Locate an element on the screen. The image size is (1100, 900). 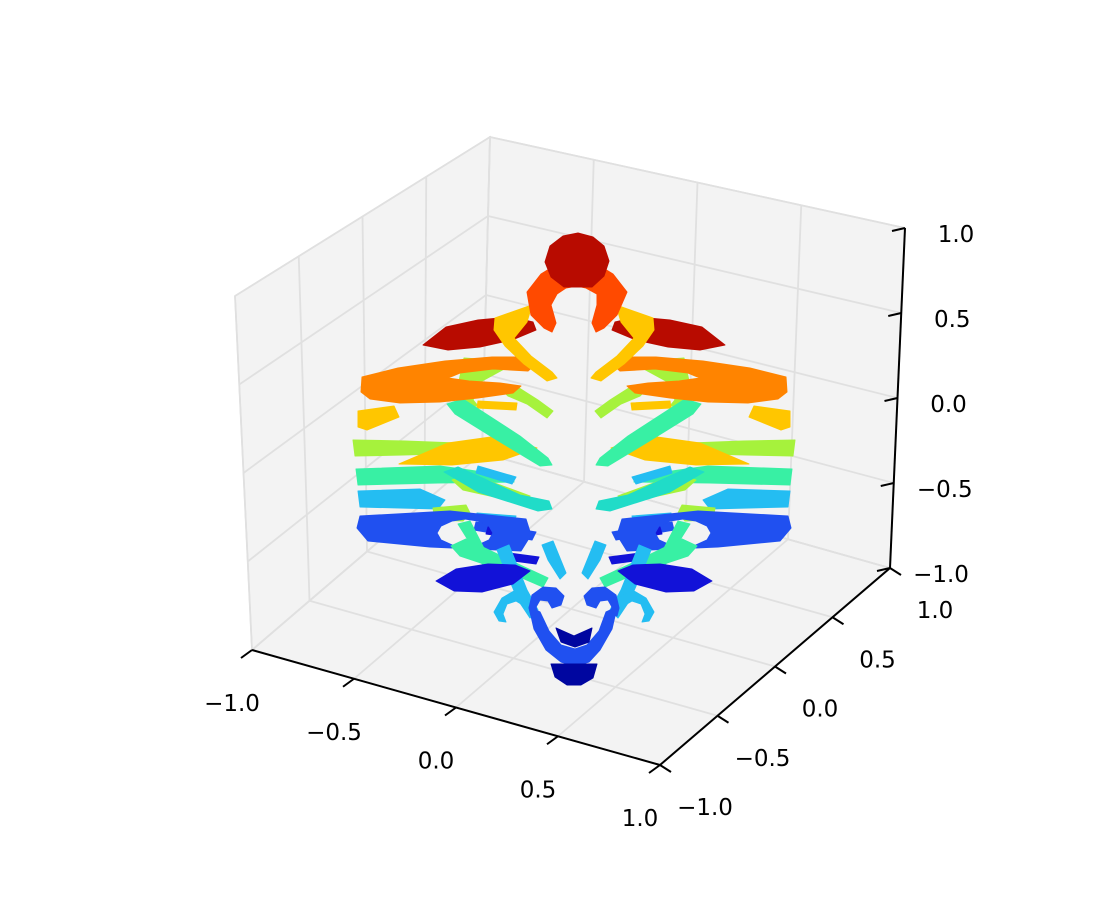
z-tick-label: 1.0 is located at coordinates (956, 235).